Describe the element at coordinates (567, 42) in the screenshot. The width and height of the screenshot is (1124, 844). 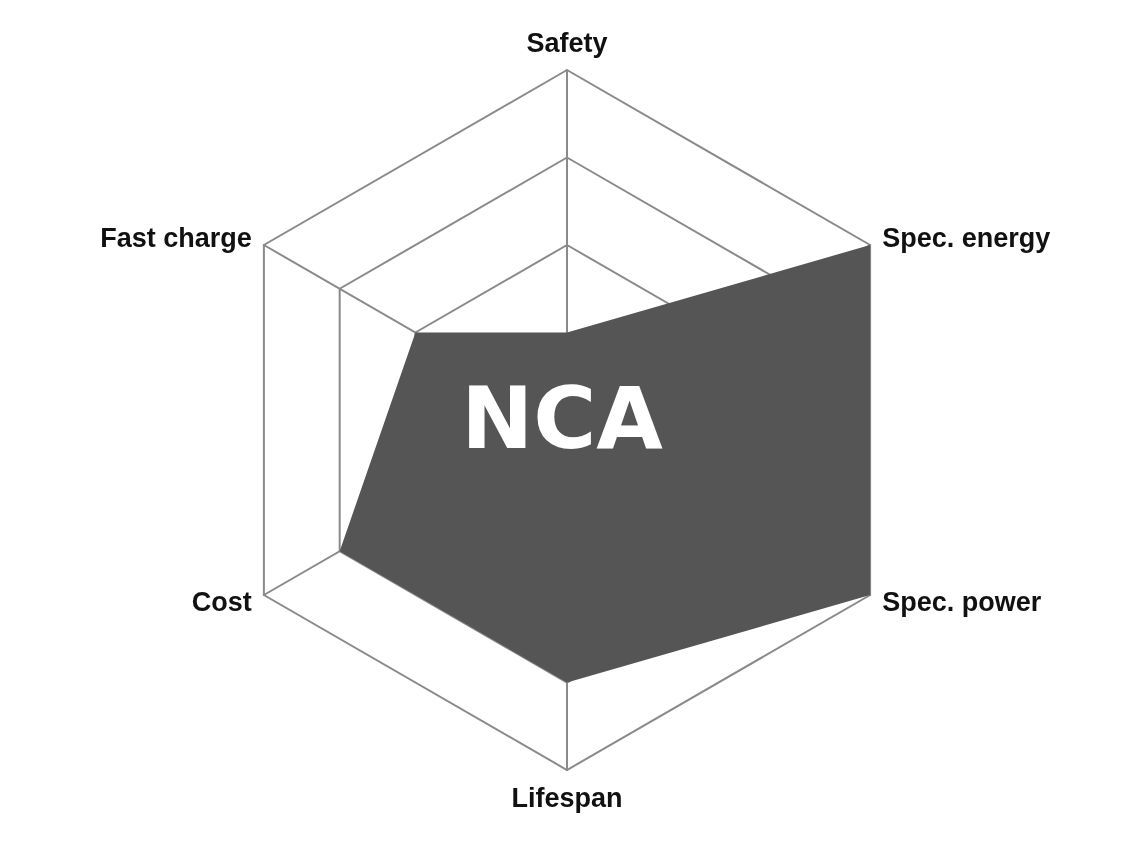
I see `spoke-label: Safety` at that location.